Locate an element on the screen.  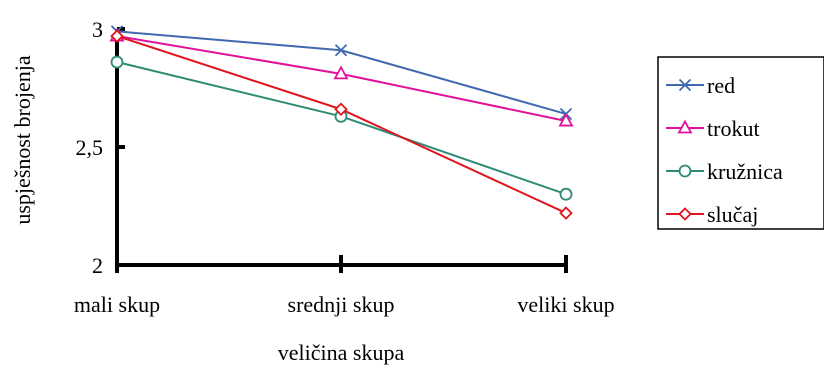
legend-label: trokut is located at coordinates (733, 128).